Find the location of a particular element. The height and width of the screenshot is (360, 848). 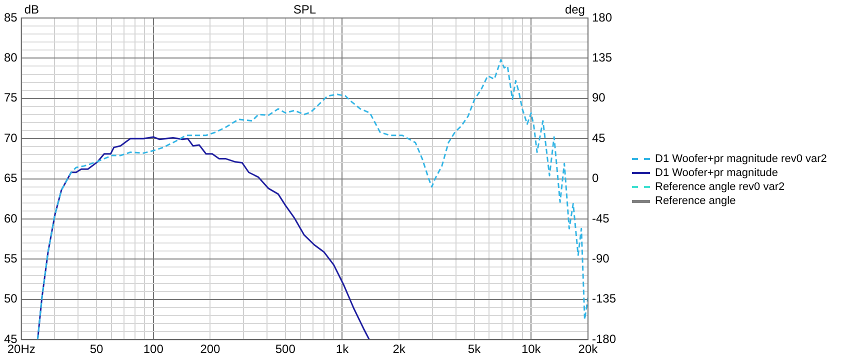

y-tick-label: 80 is located at coordinates (11, 57).